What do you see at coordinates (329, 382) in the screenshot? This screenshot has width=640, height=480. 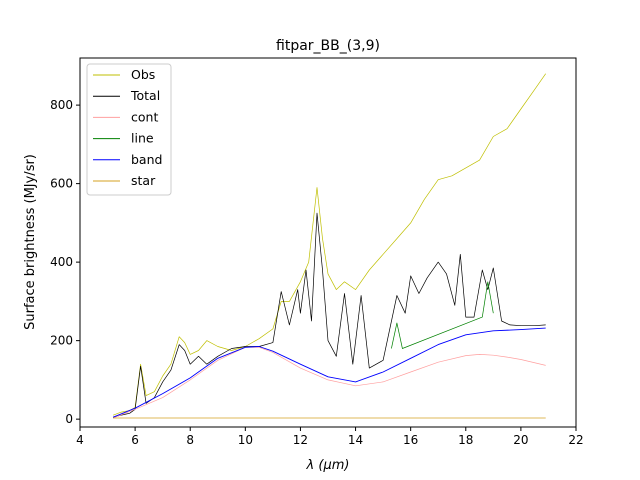 I see `series-line-cont` at bounding box center [329, 382].